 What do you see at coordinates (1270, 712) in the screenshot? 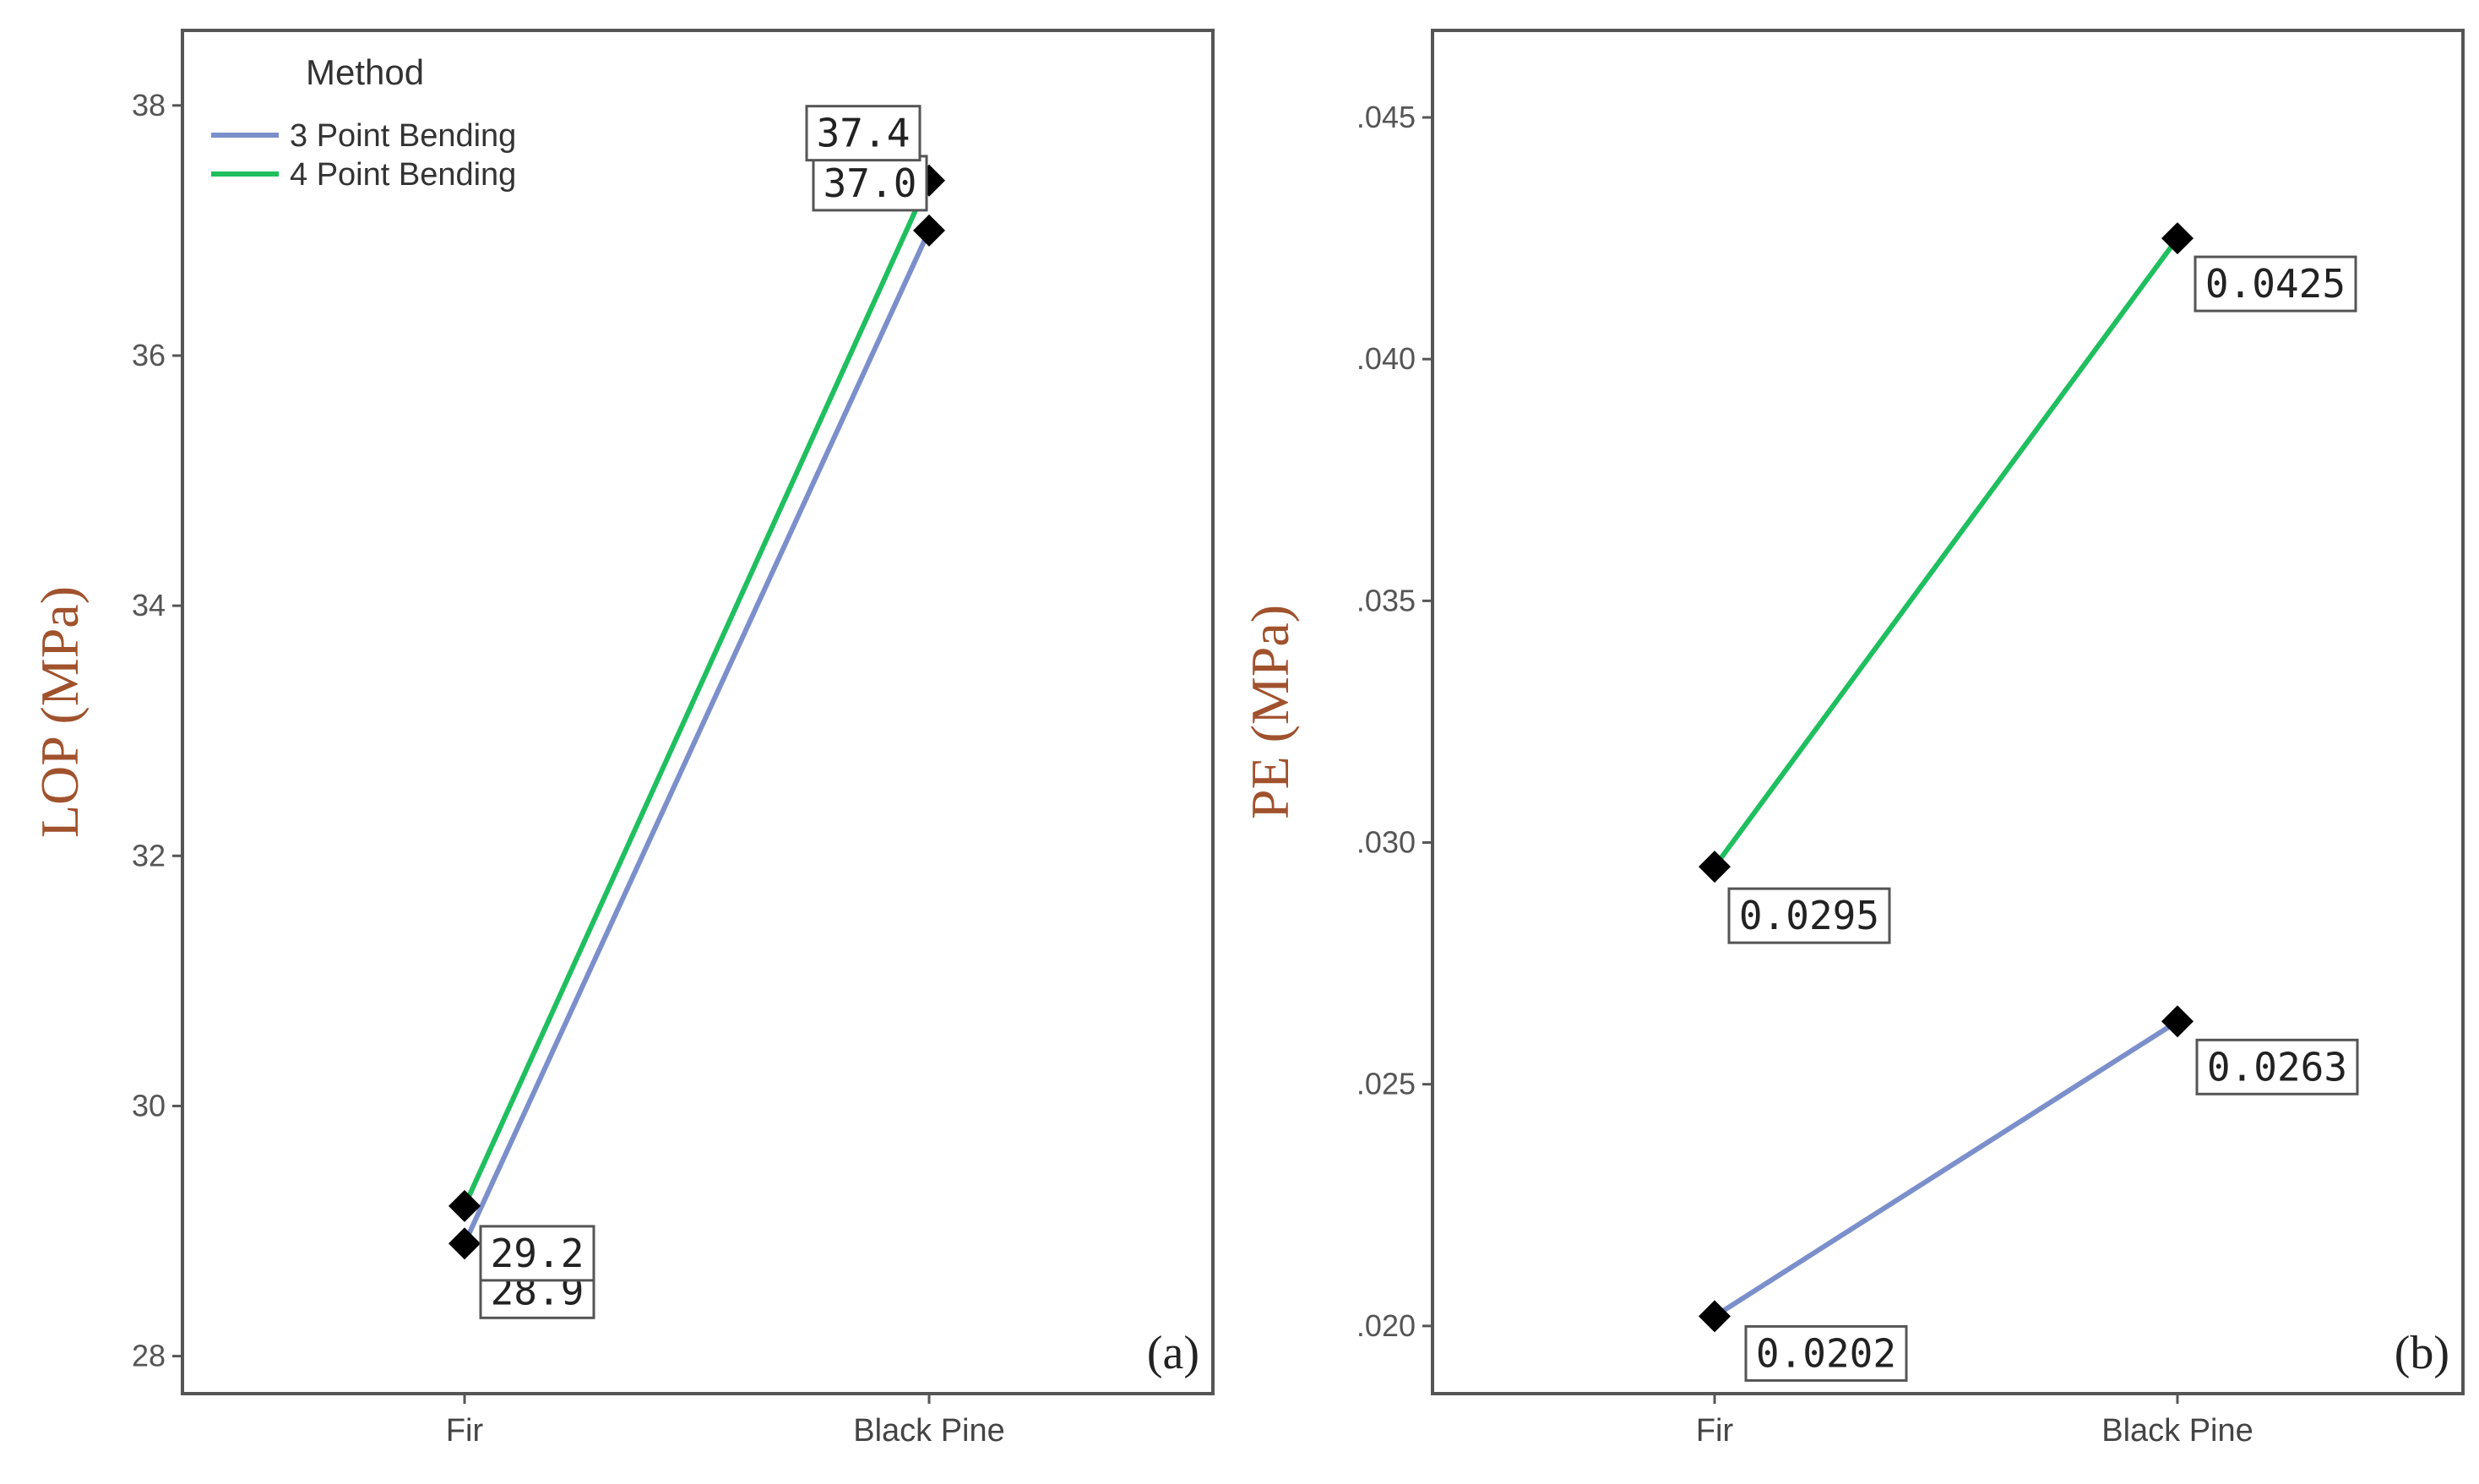
I see `y-axis-label-b: PE (MPa)` at bounding box center [1270, 712].